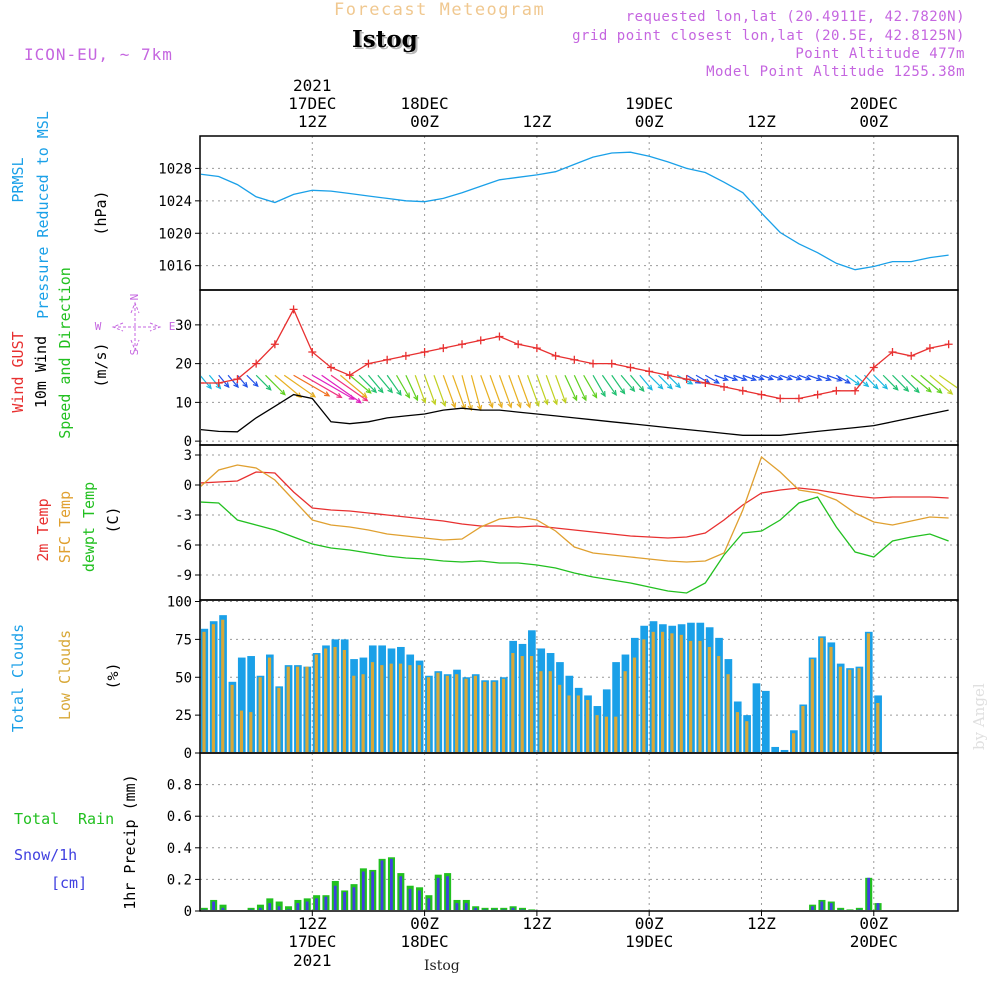 Image resolution: width=1000 pixels, height=1000 pixels. I want to click on compass-w: W, so click(98, 326).